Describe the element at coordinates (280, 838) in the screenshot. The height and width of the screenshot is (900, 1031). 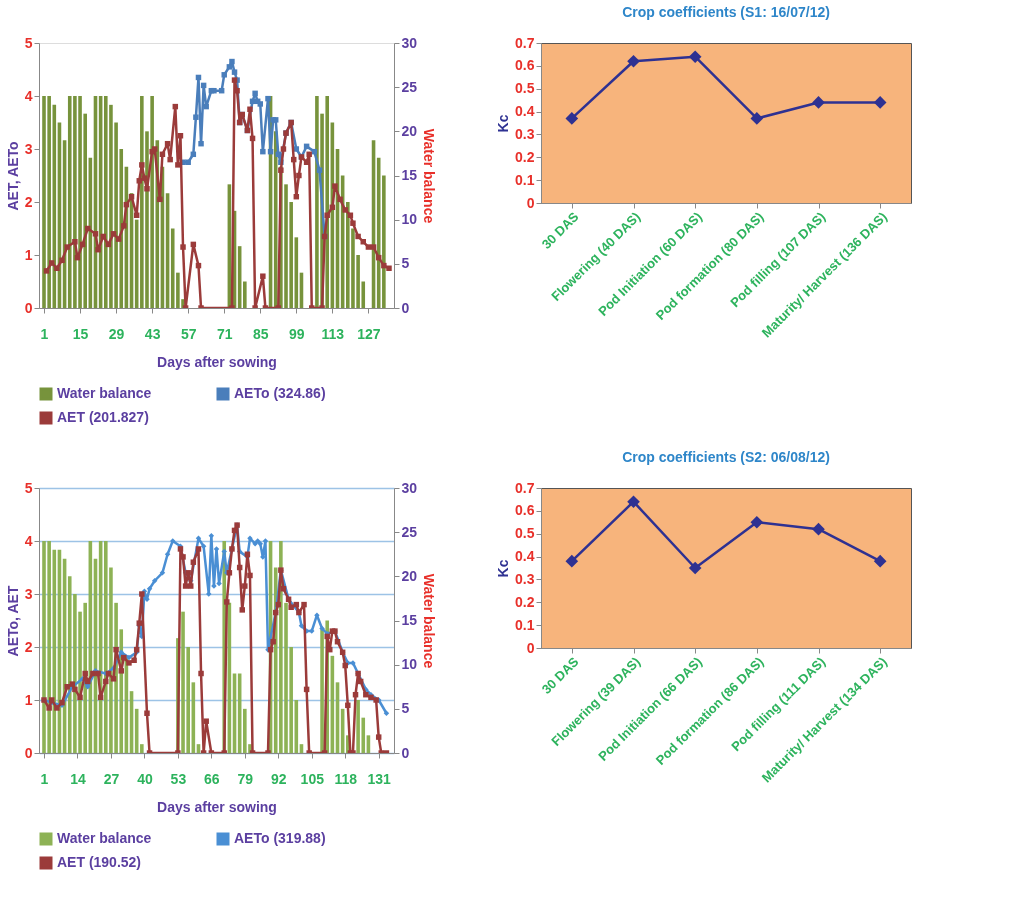
I see `legend-label: AETo (319.88)` at that location.